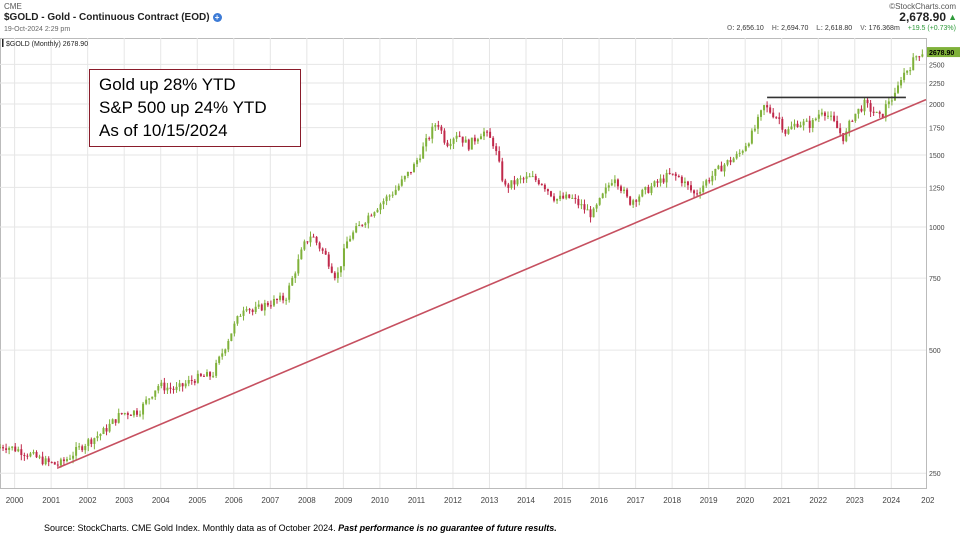 The image size is (960, 540). What do you see at coordinates (217, 17) in the screenshot?
I see `info-icon: +` at bounding box center [217, 17].